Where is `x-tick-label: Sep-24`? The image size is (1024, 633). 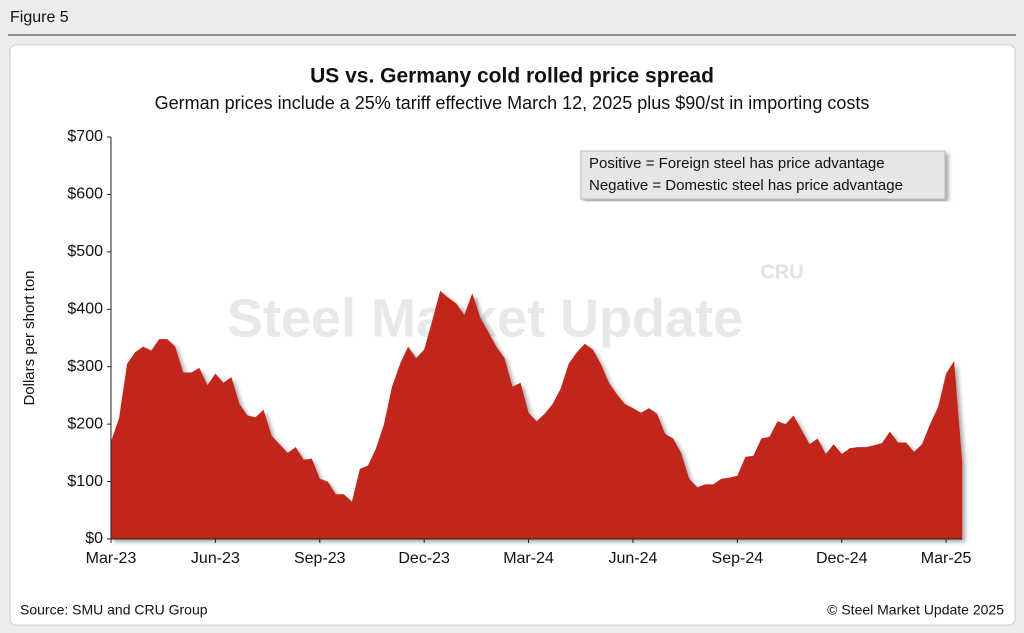 x-tick-label: Sep-24 is located at coordinates (738, 558).